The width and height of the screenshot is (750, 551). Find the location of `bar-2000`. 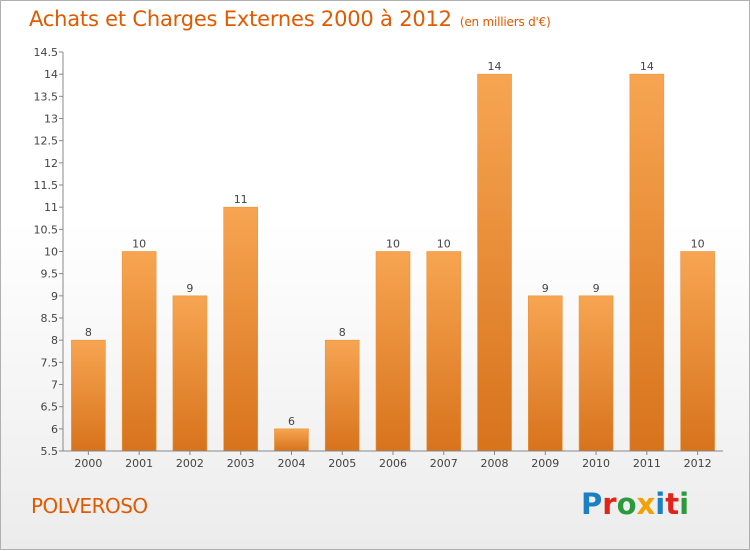

bar-2000 is located at coordinates (88, 395).